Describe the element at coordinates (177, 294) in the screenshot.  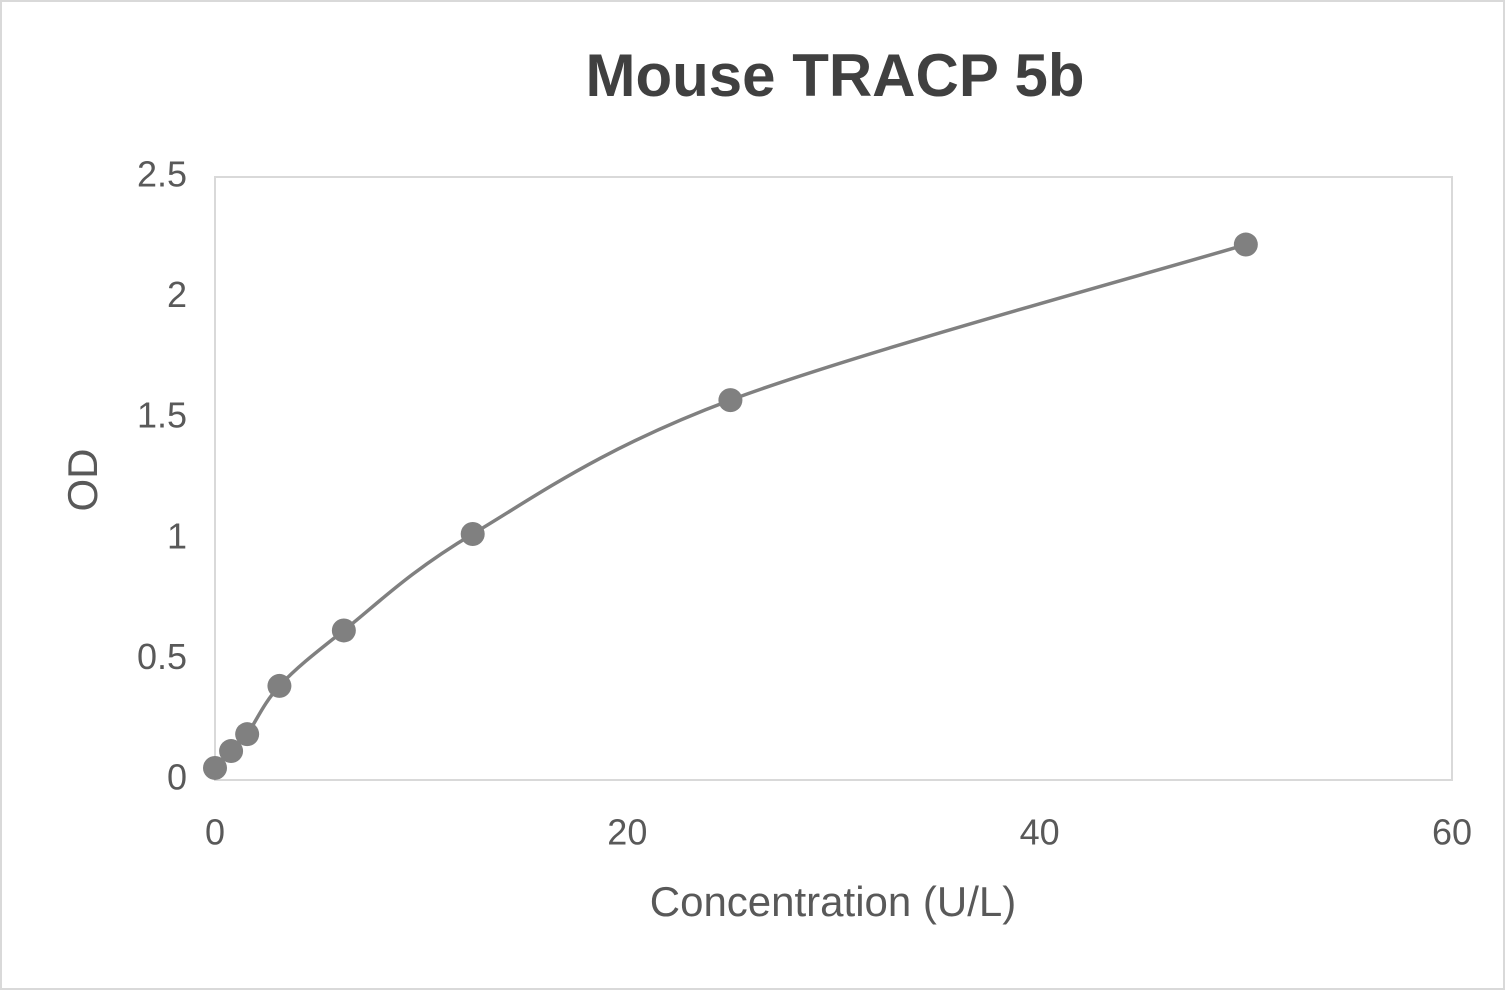
I see `y-tick-label: 2` at that location.